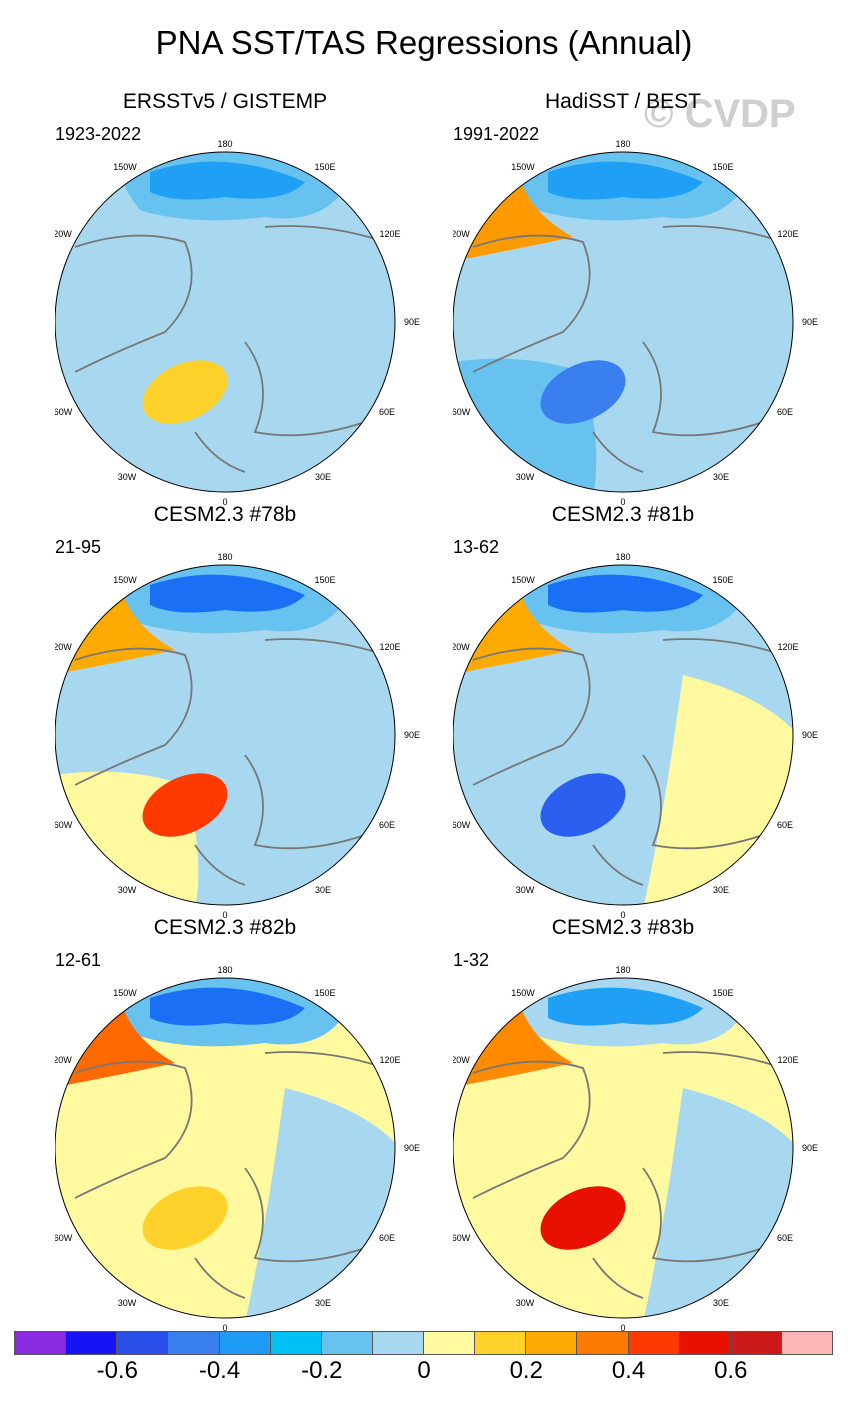 This screenshot has height=1411, width=848. What do you see at coordinates (496, 134) in the screenshot?
I see `panel-period: 1991-2022` at bounding box center [496, 134].